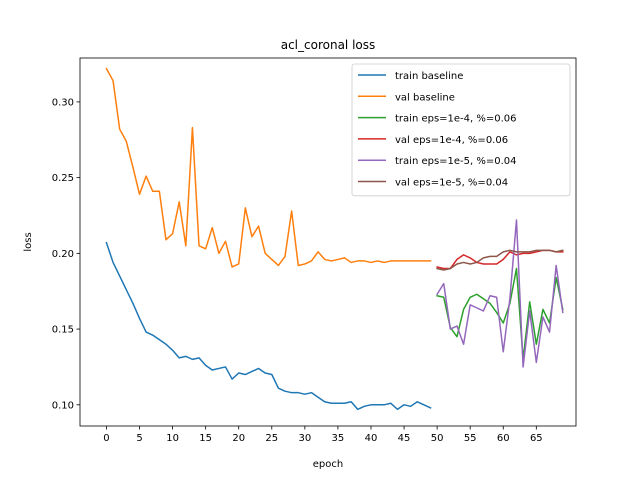 Image resolution: width=640 pixels, height=480 pixels. I want to click on legend-box, so click(461, 130).